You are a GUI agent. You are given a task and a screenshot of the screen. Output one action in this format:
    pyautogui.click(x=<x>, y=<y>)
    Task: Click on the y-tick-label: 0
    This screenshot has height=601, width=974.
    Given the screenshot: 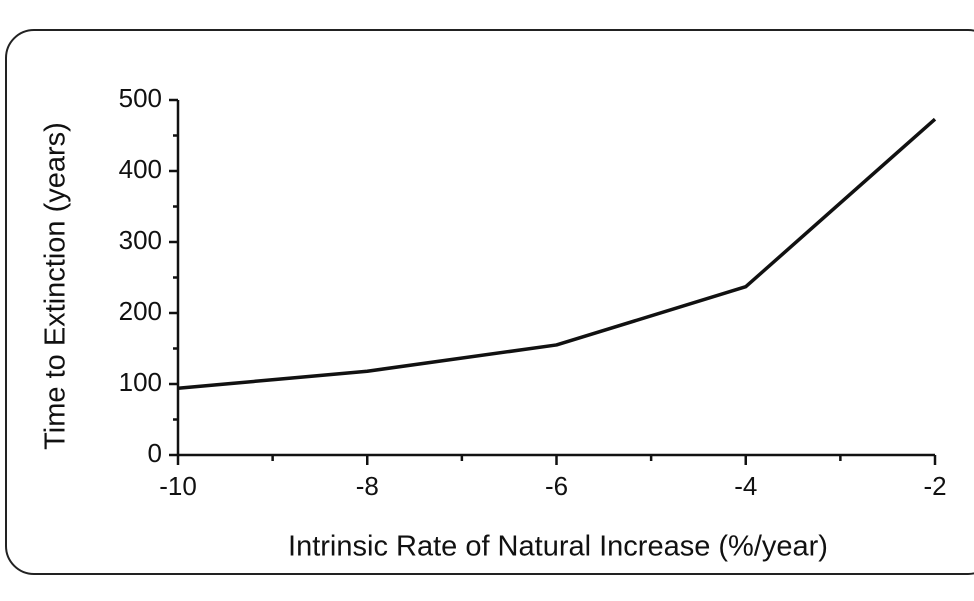 What is the action you would take?
    pyautogui.click(x=155, y=453)
    